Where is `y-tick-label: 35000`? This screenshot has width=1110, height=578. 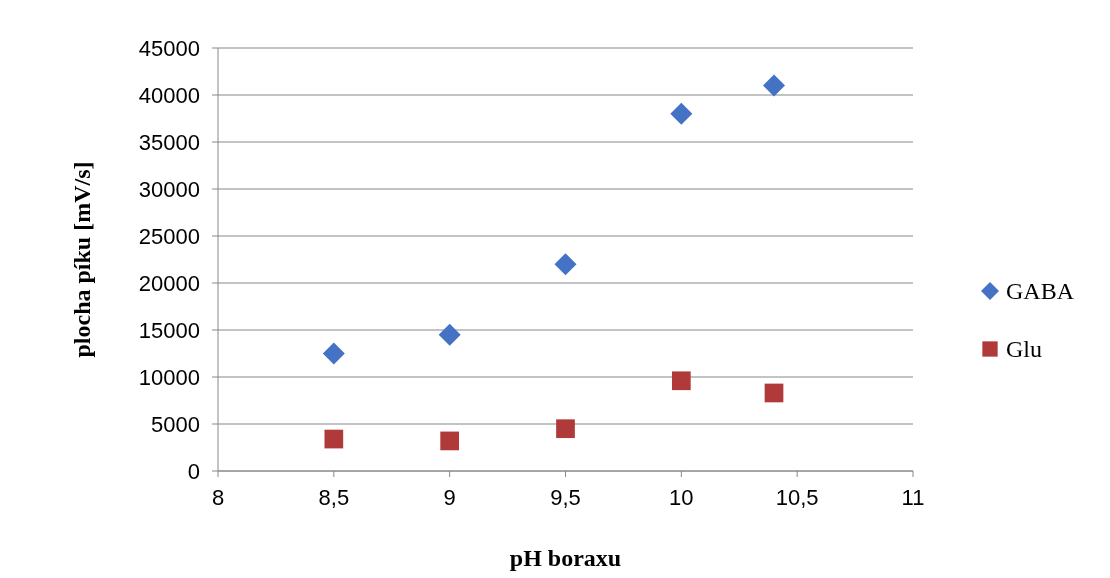 y-tick-label: 35000 is located at coordinates (169, 142).